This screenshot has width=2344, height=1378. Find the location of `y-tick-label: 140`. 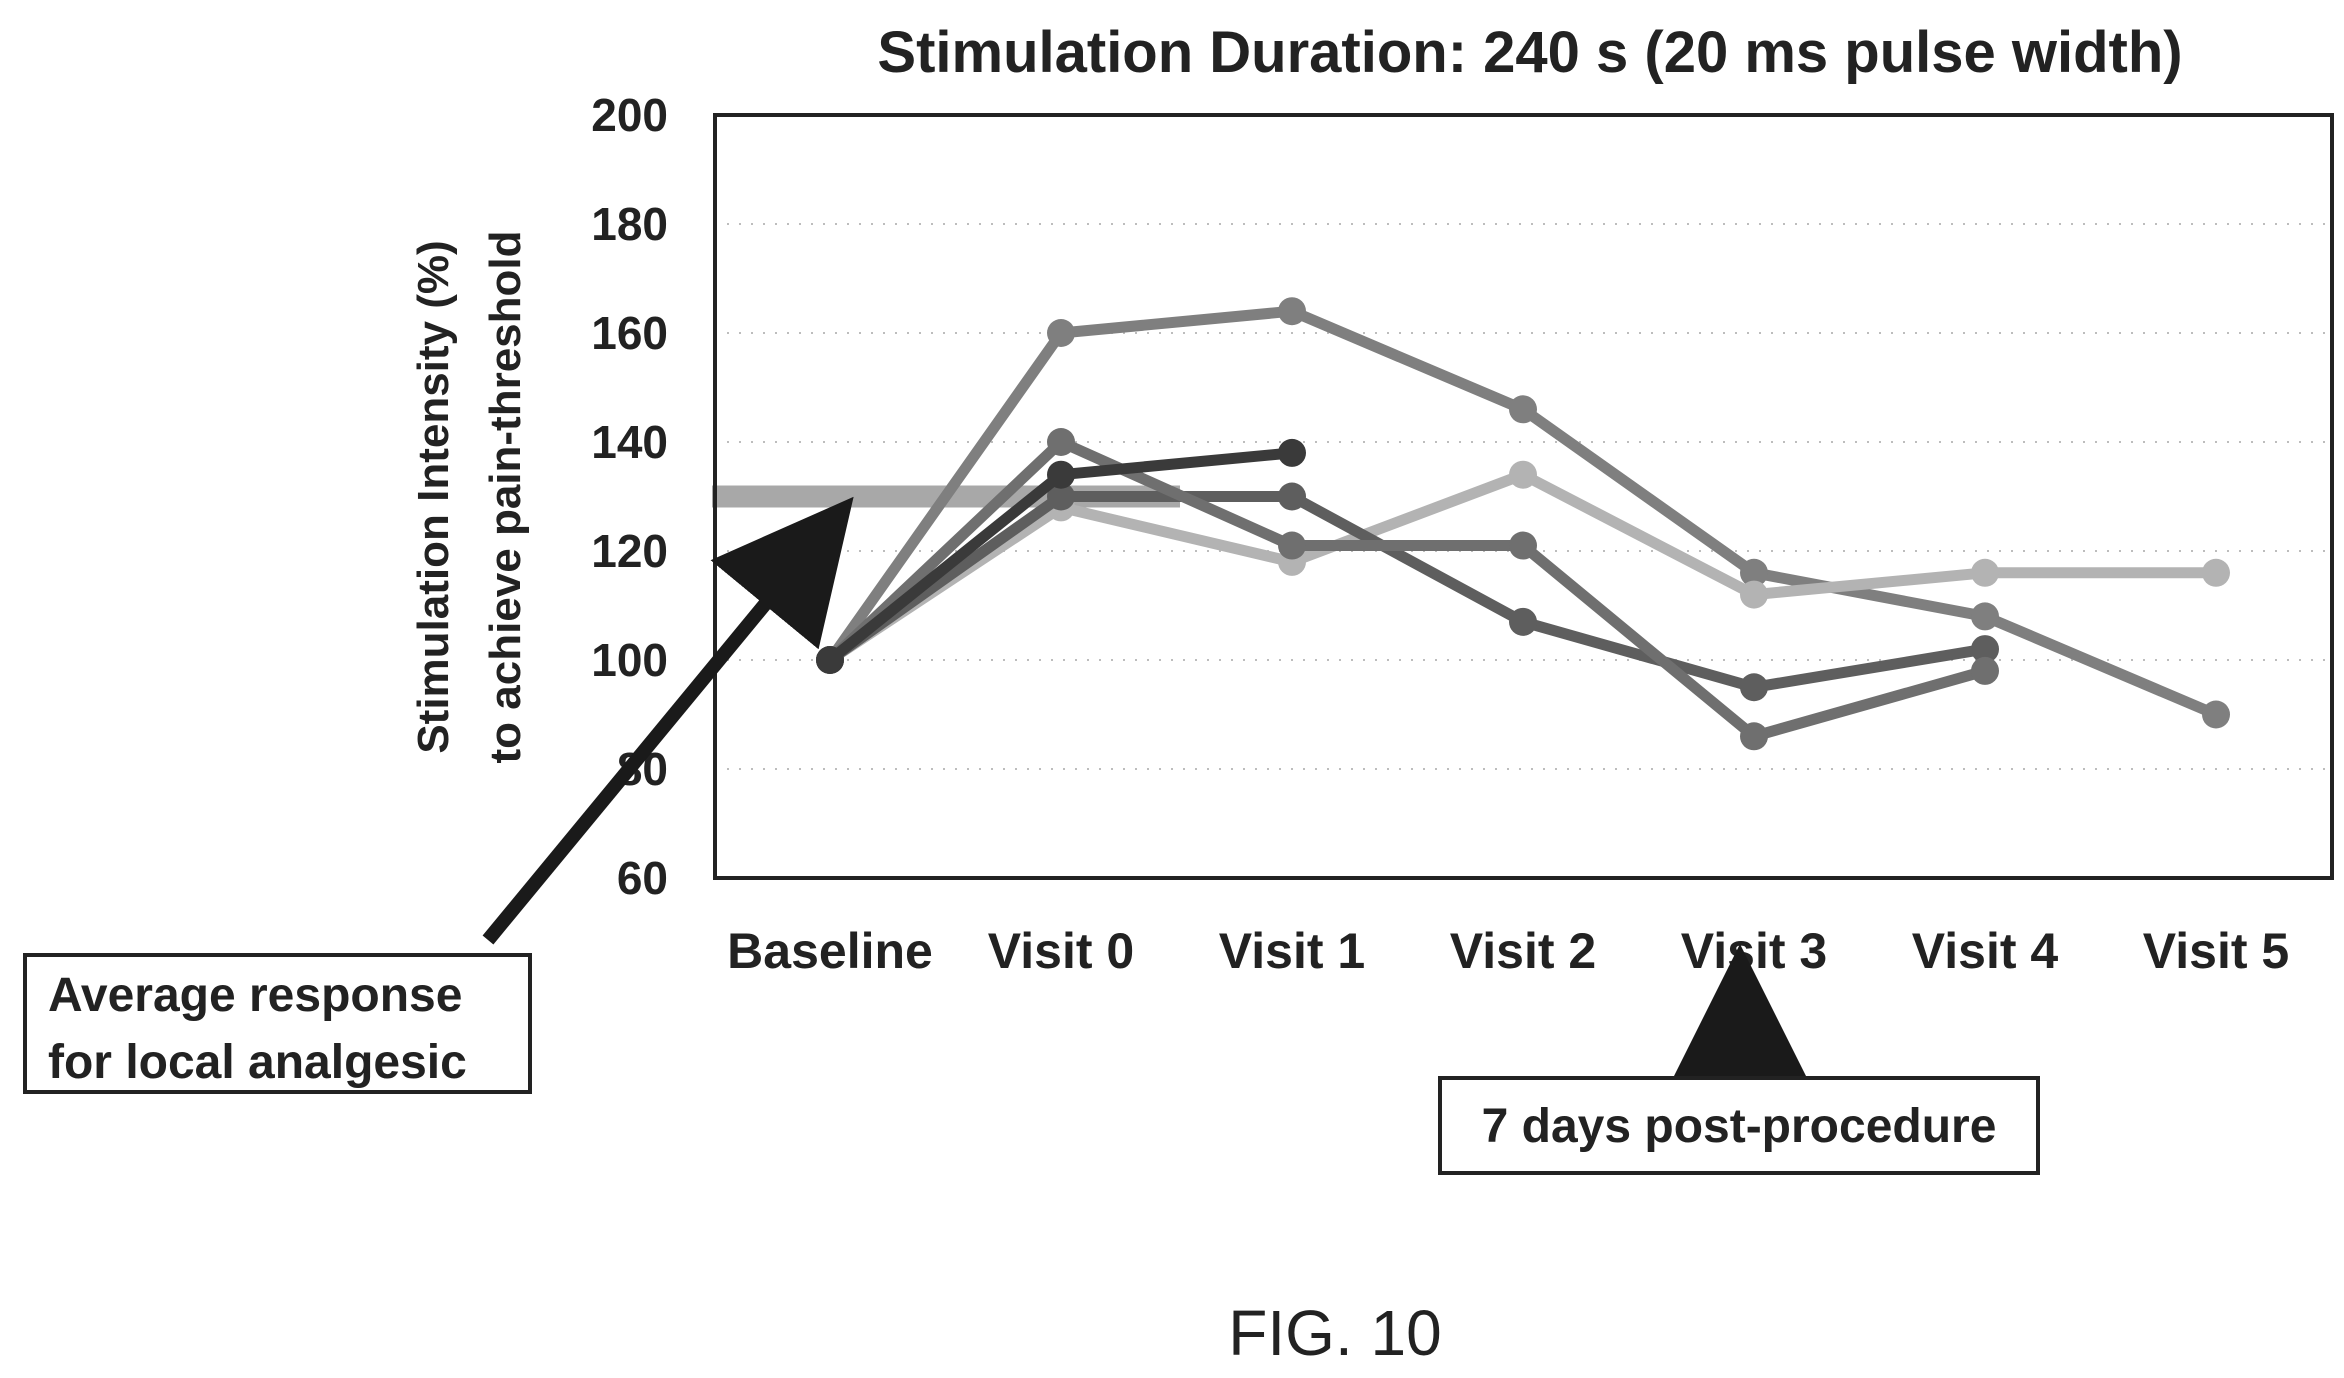

y-tick-label: 140 is located at coordinates (629, 442).